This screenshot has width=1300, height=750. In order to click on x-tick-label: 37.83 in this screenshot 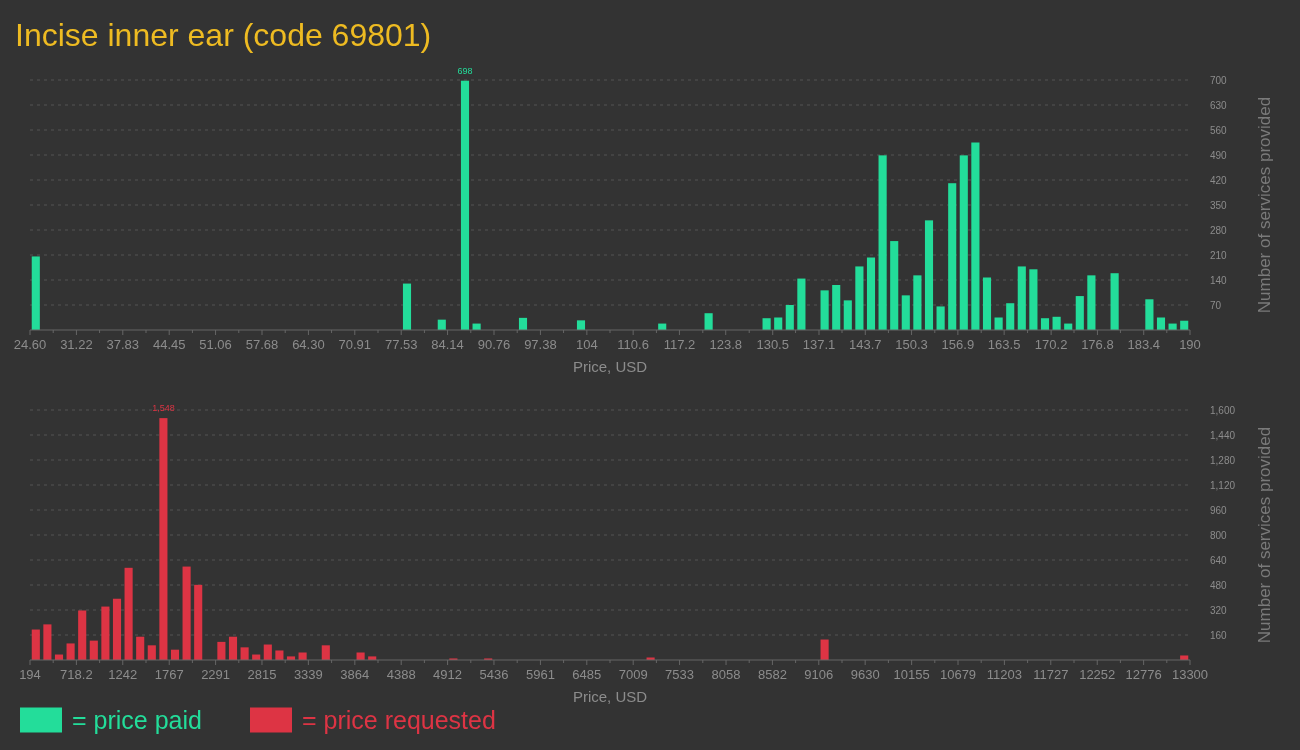, I will do `click(123, 344)`.